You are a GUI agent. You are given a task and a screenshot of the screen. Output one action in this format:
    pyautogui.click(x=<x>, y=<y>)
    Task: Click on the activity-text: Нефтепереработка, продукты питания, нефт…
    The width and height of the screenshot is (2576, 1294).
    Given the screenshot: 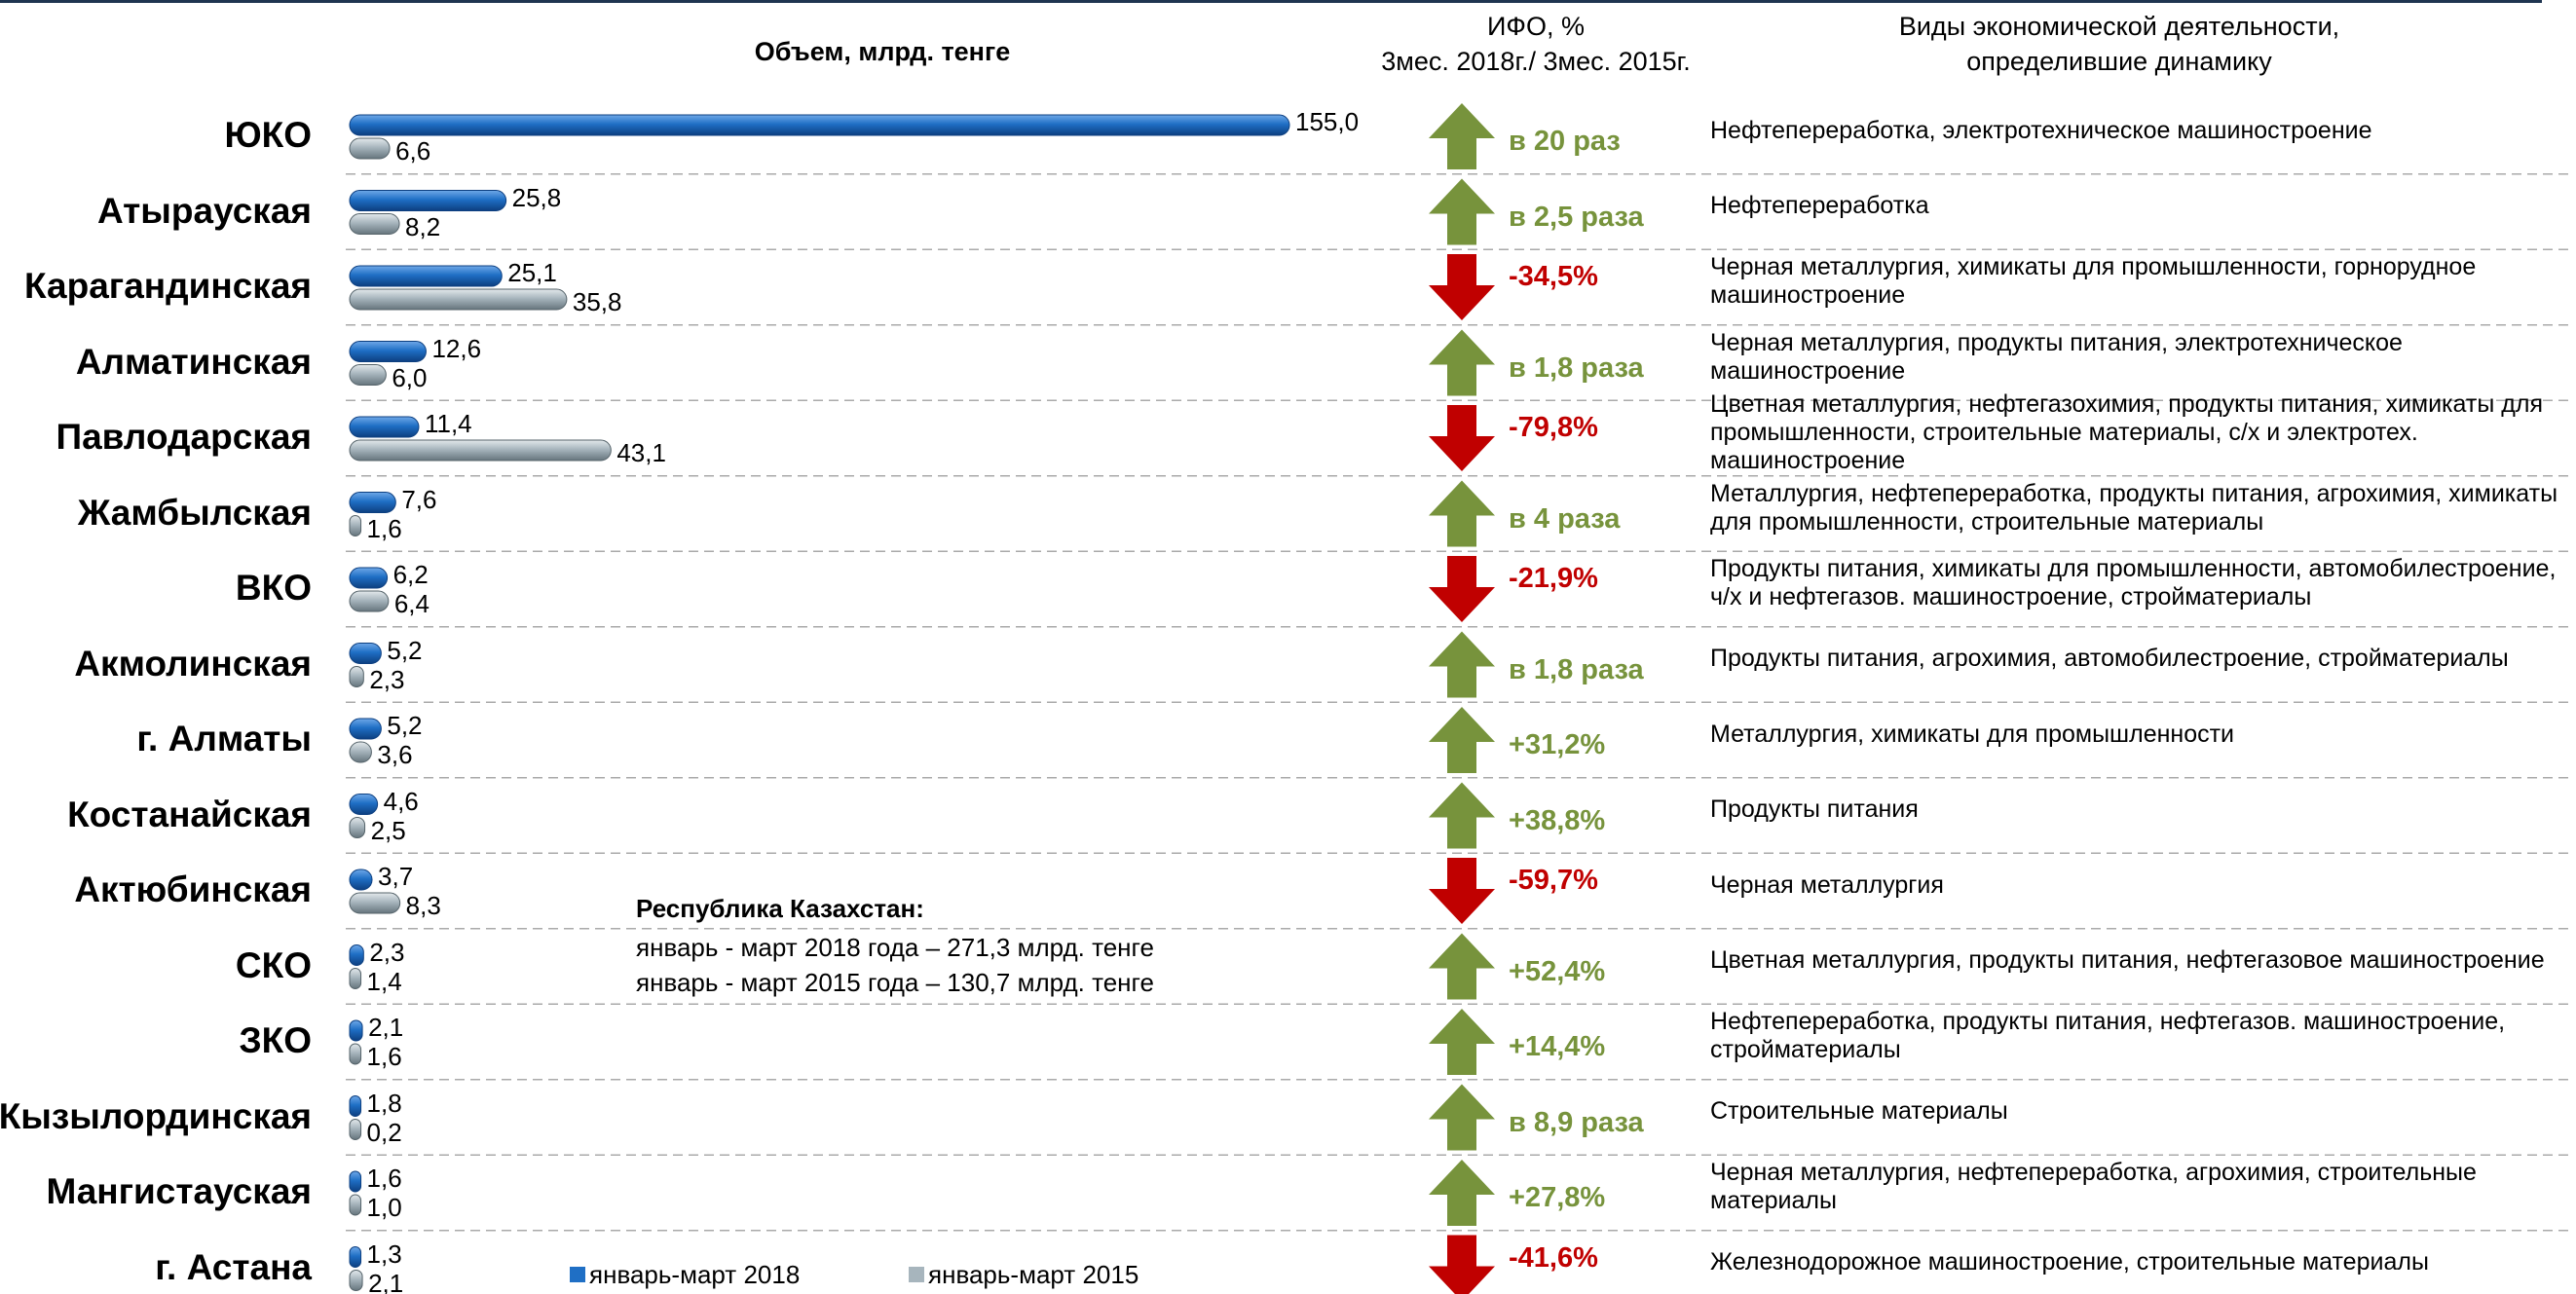 What is the action you would take?
    pyautogui.click(x=2108, y=1035)
    